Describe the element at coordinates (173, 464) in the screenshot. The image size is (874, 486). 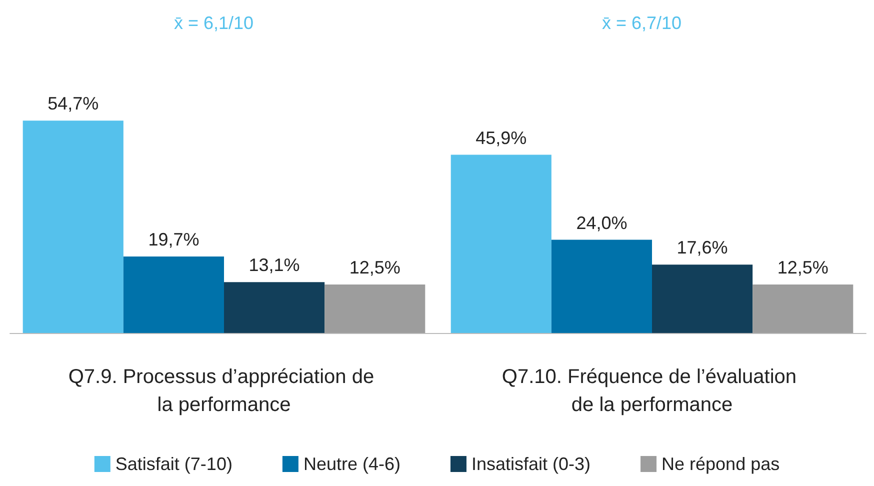
I see `legend-label: Satisfait (7-10)` at that location.